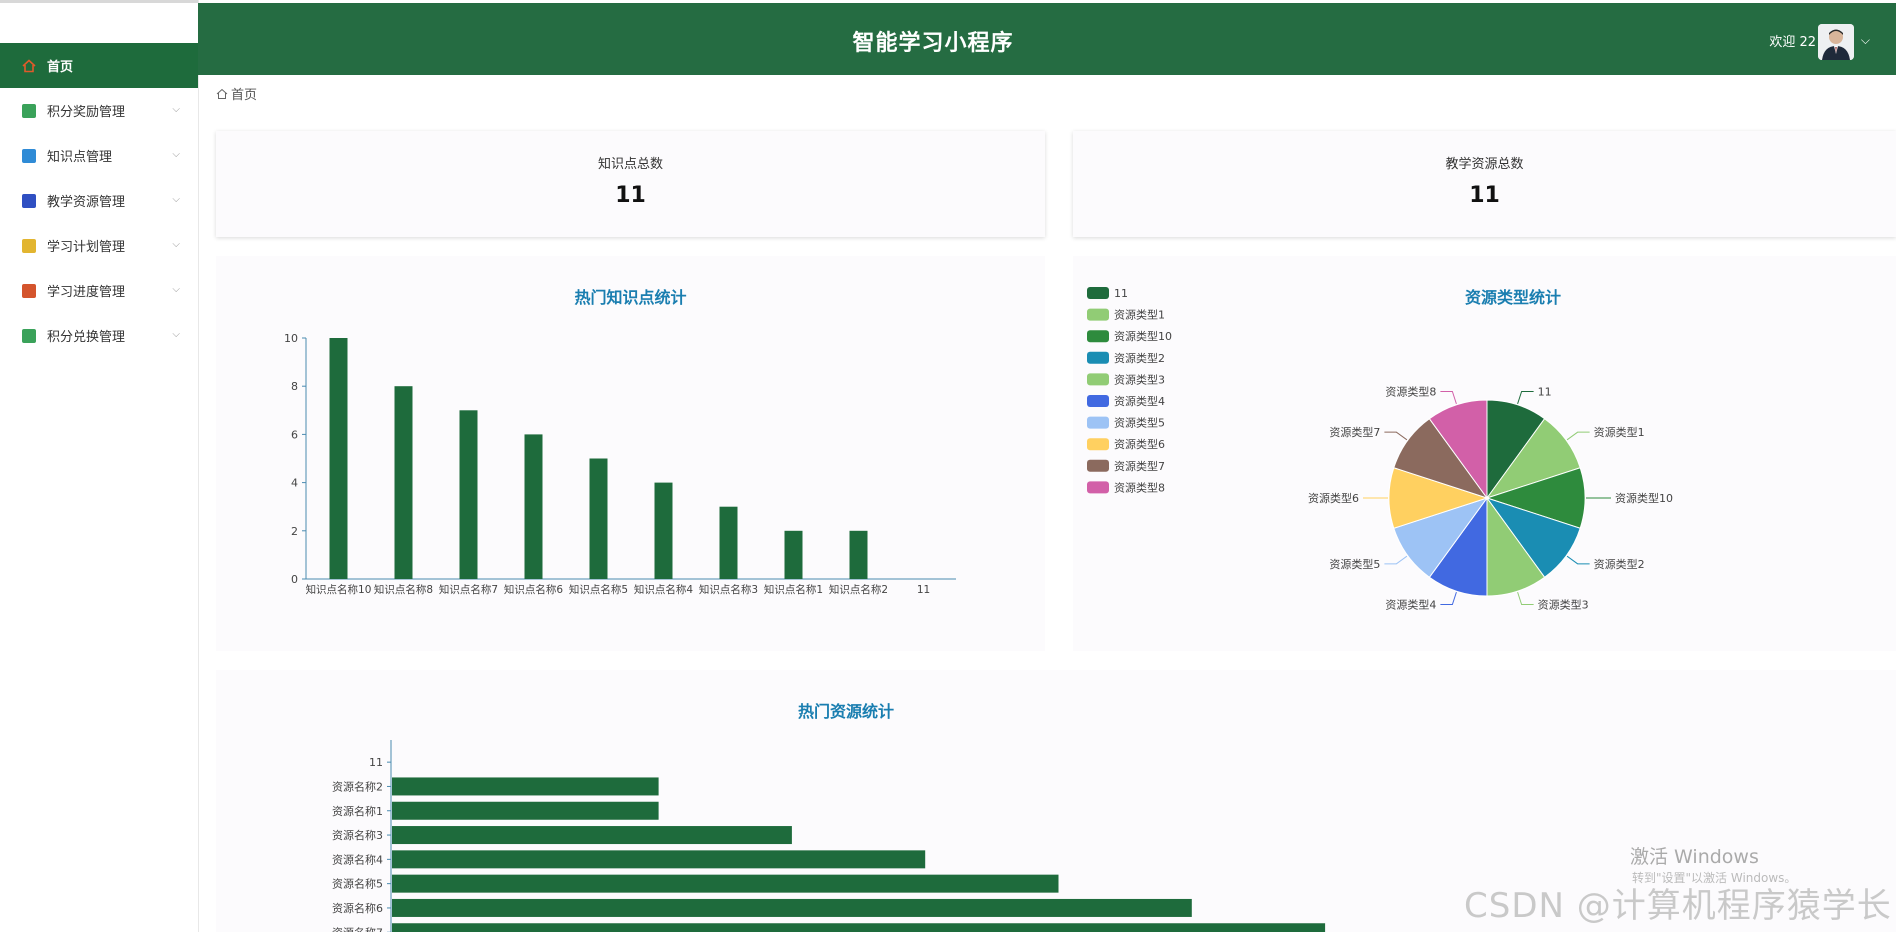  Describe the element at coordinates (1139, 401) in the screenshot. I see `legend-label: 资源类型4` at that location.